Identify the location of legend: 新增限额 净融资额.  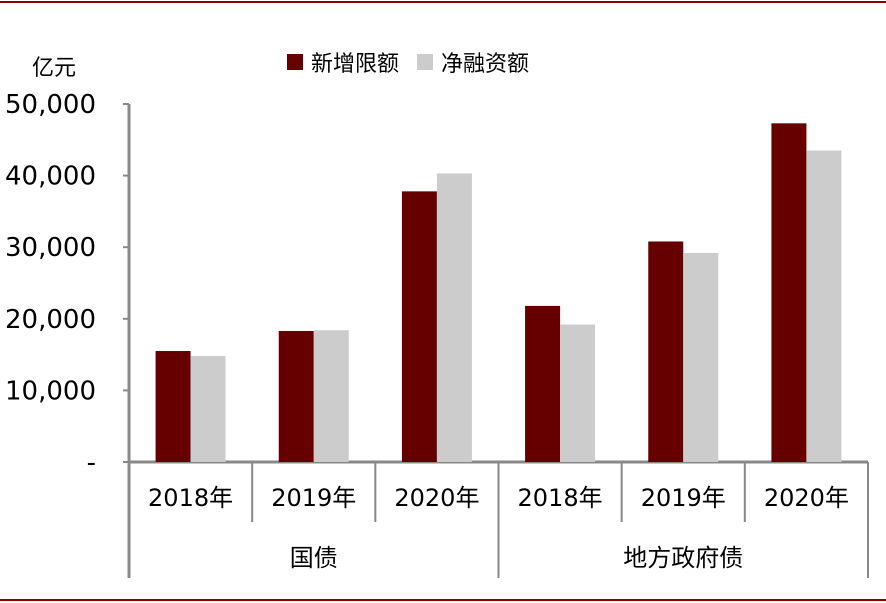
(417, 62).